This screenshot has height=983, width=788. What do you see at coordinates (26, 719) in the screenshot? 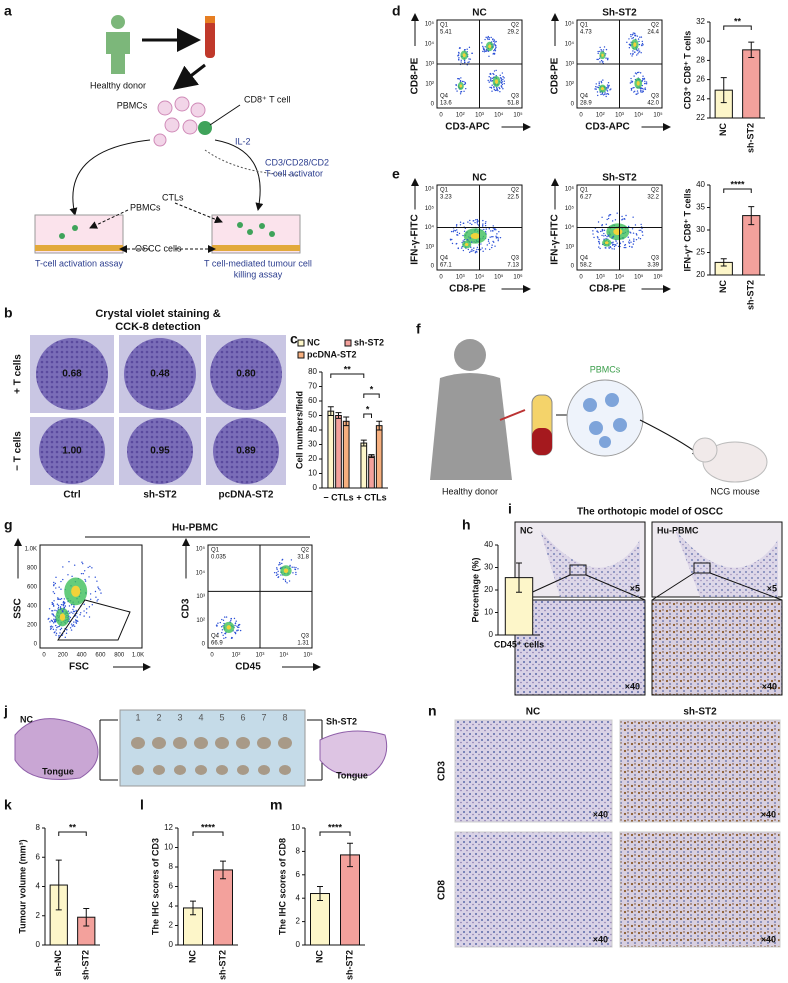
I see `label: NC` at bounding box center [26, 719].